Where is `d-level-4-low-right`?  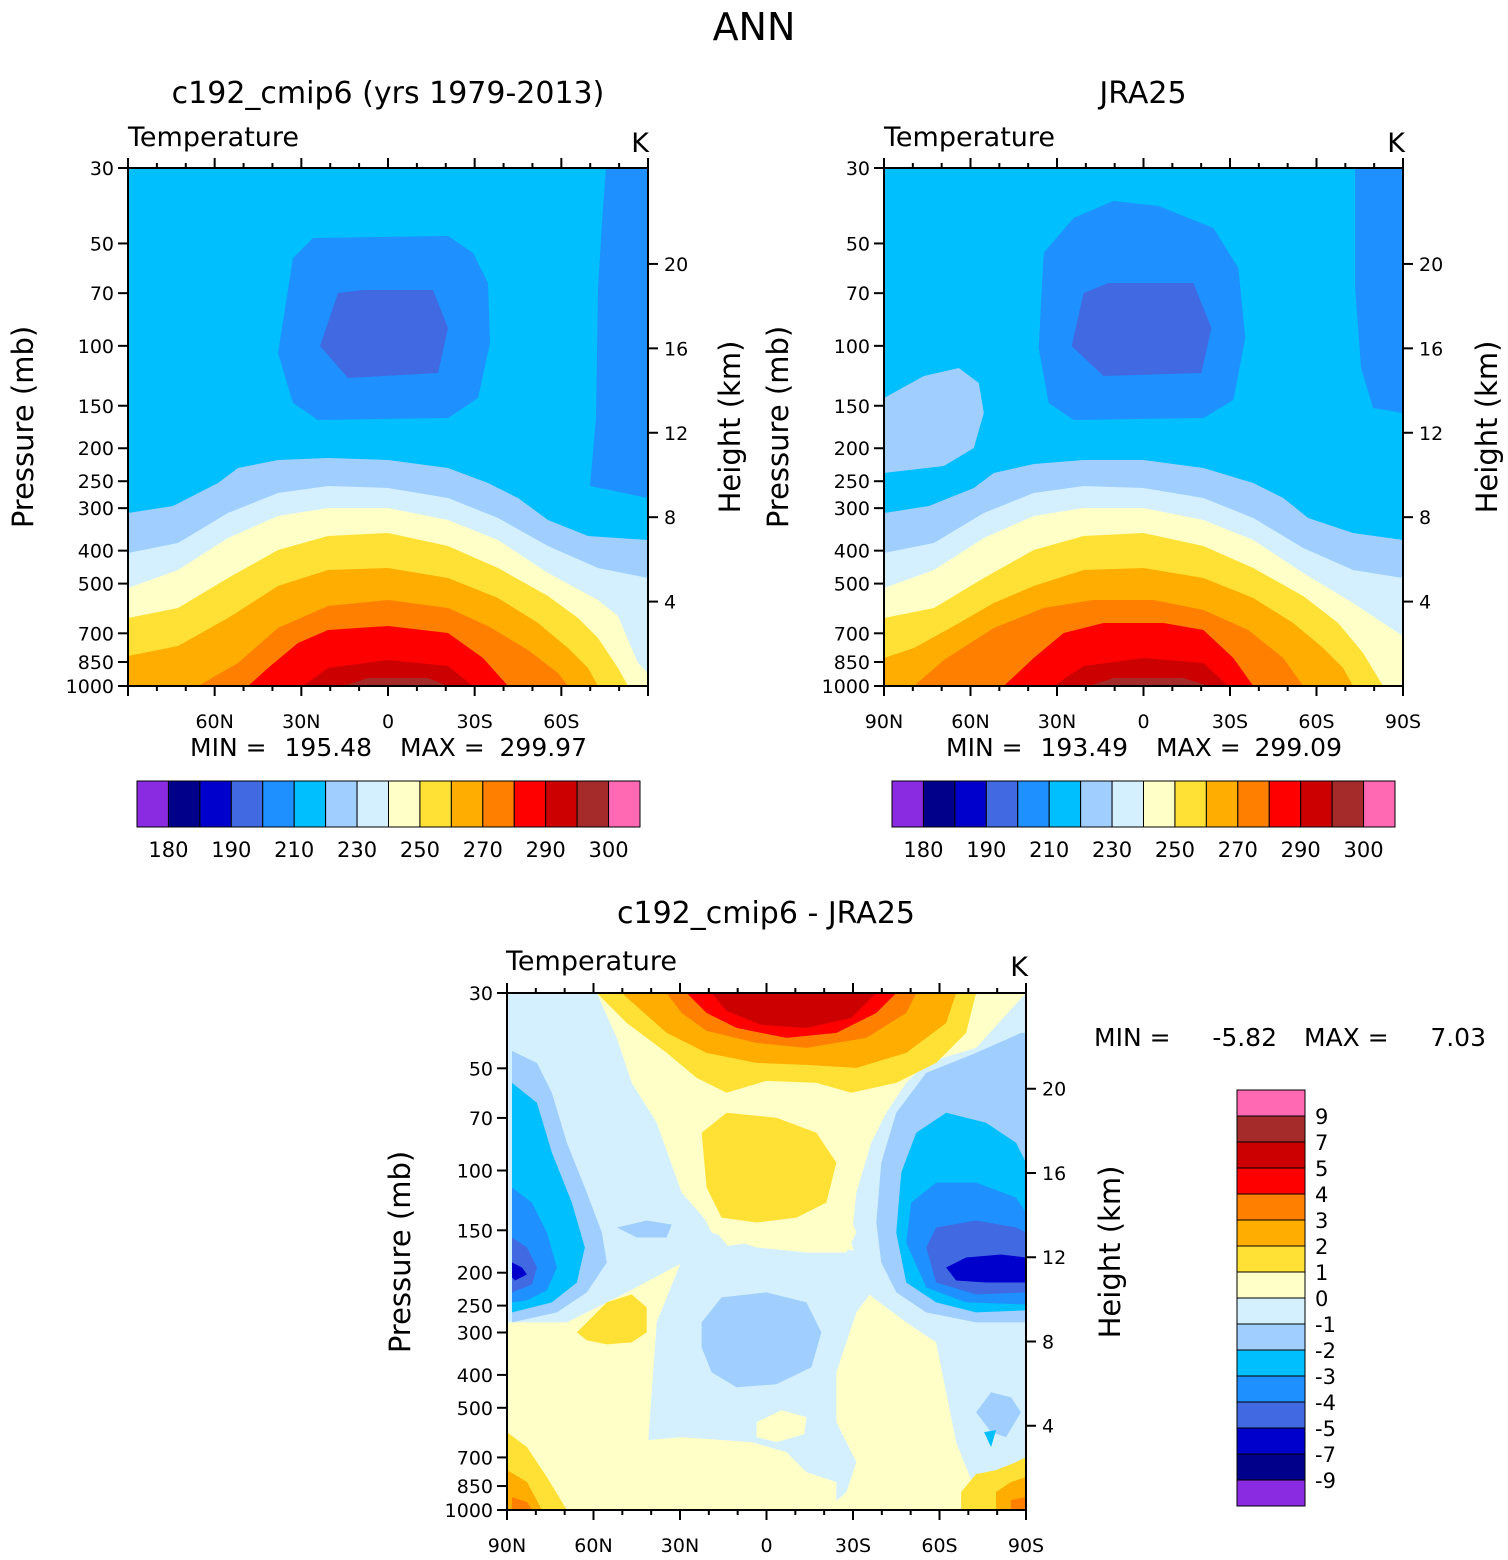 d-level-4-low-right is located at coordinates (1018, 1503).